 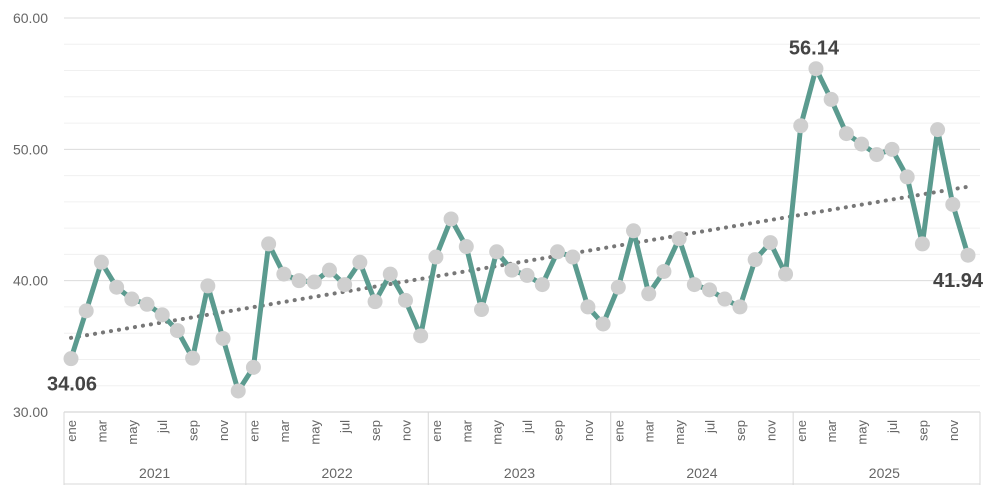 What do you see at coordinates (30, 149) in the screenshot?
I see `y-tick-label: 50.00` at bounding box center [30, 149].